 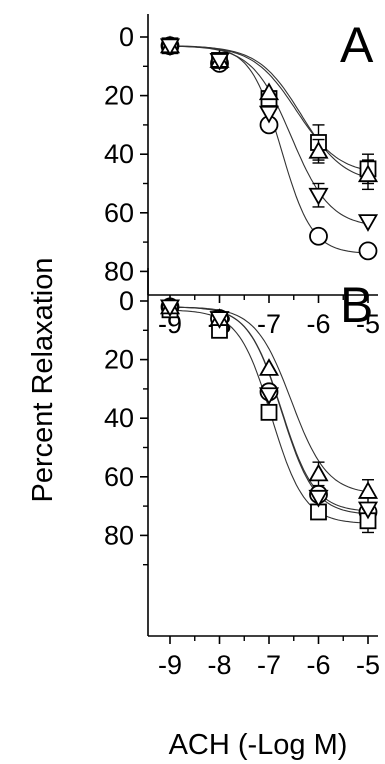 What do you see at coordinates (170, 665) in the screenshot?
I see `x-tick-label: -9` at bounding box center [170, 665].